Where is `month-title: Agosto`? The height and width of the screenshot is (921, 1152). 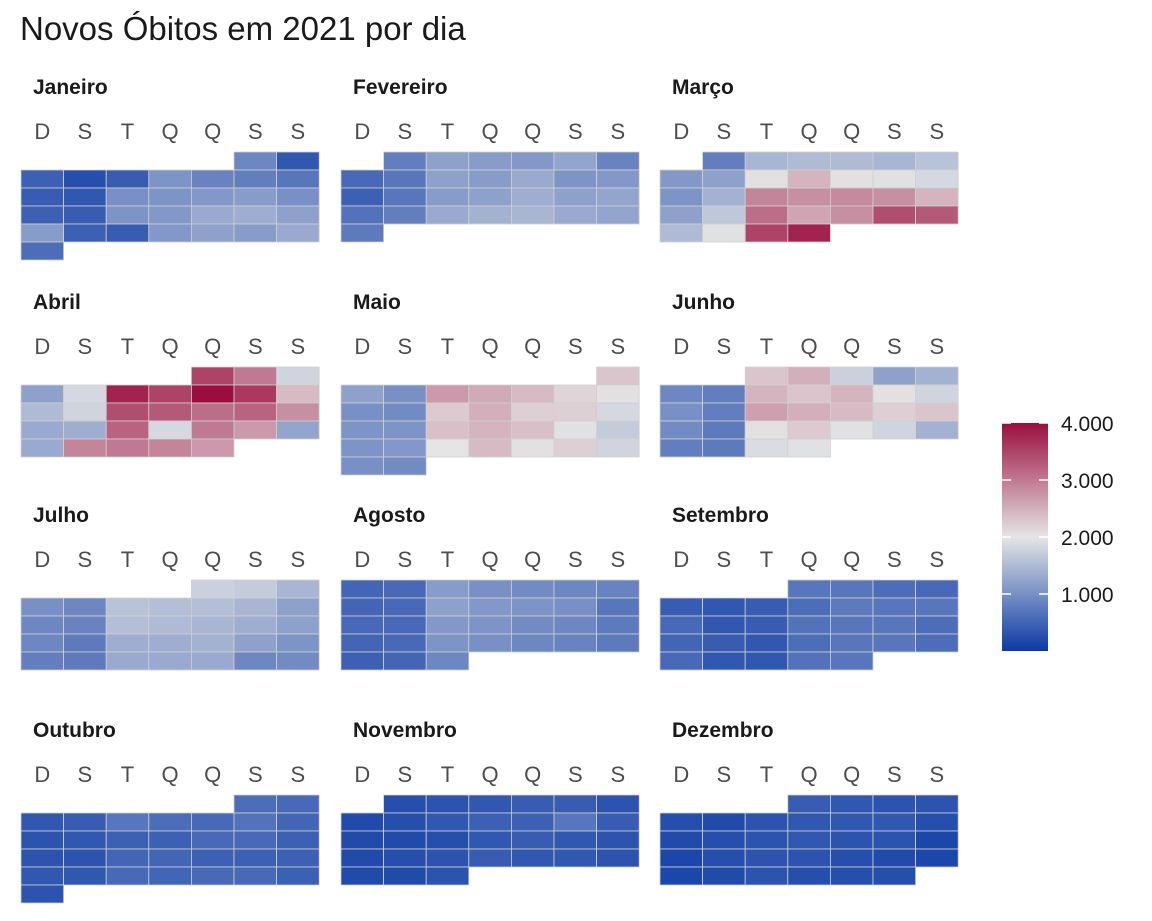 month-title: Agosto is located at coordinates (389, 515).